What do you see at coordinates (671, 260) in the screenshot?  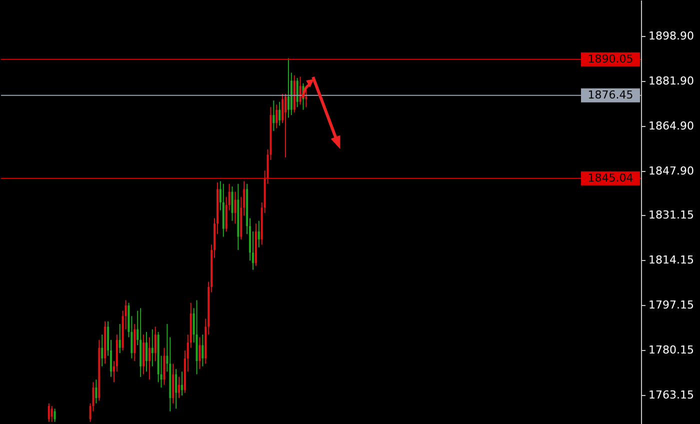 I see `y-tick-label: 1814.15` at bounding box center [671, 260].